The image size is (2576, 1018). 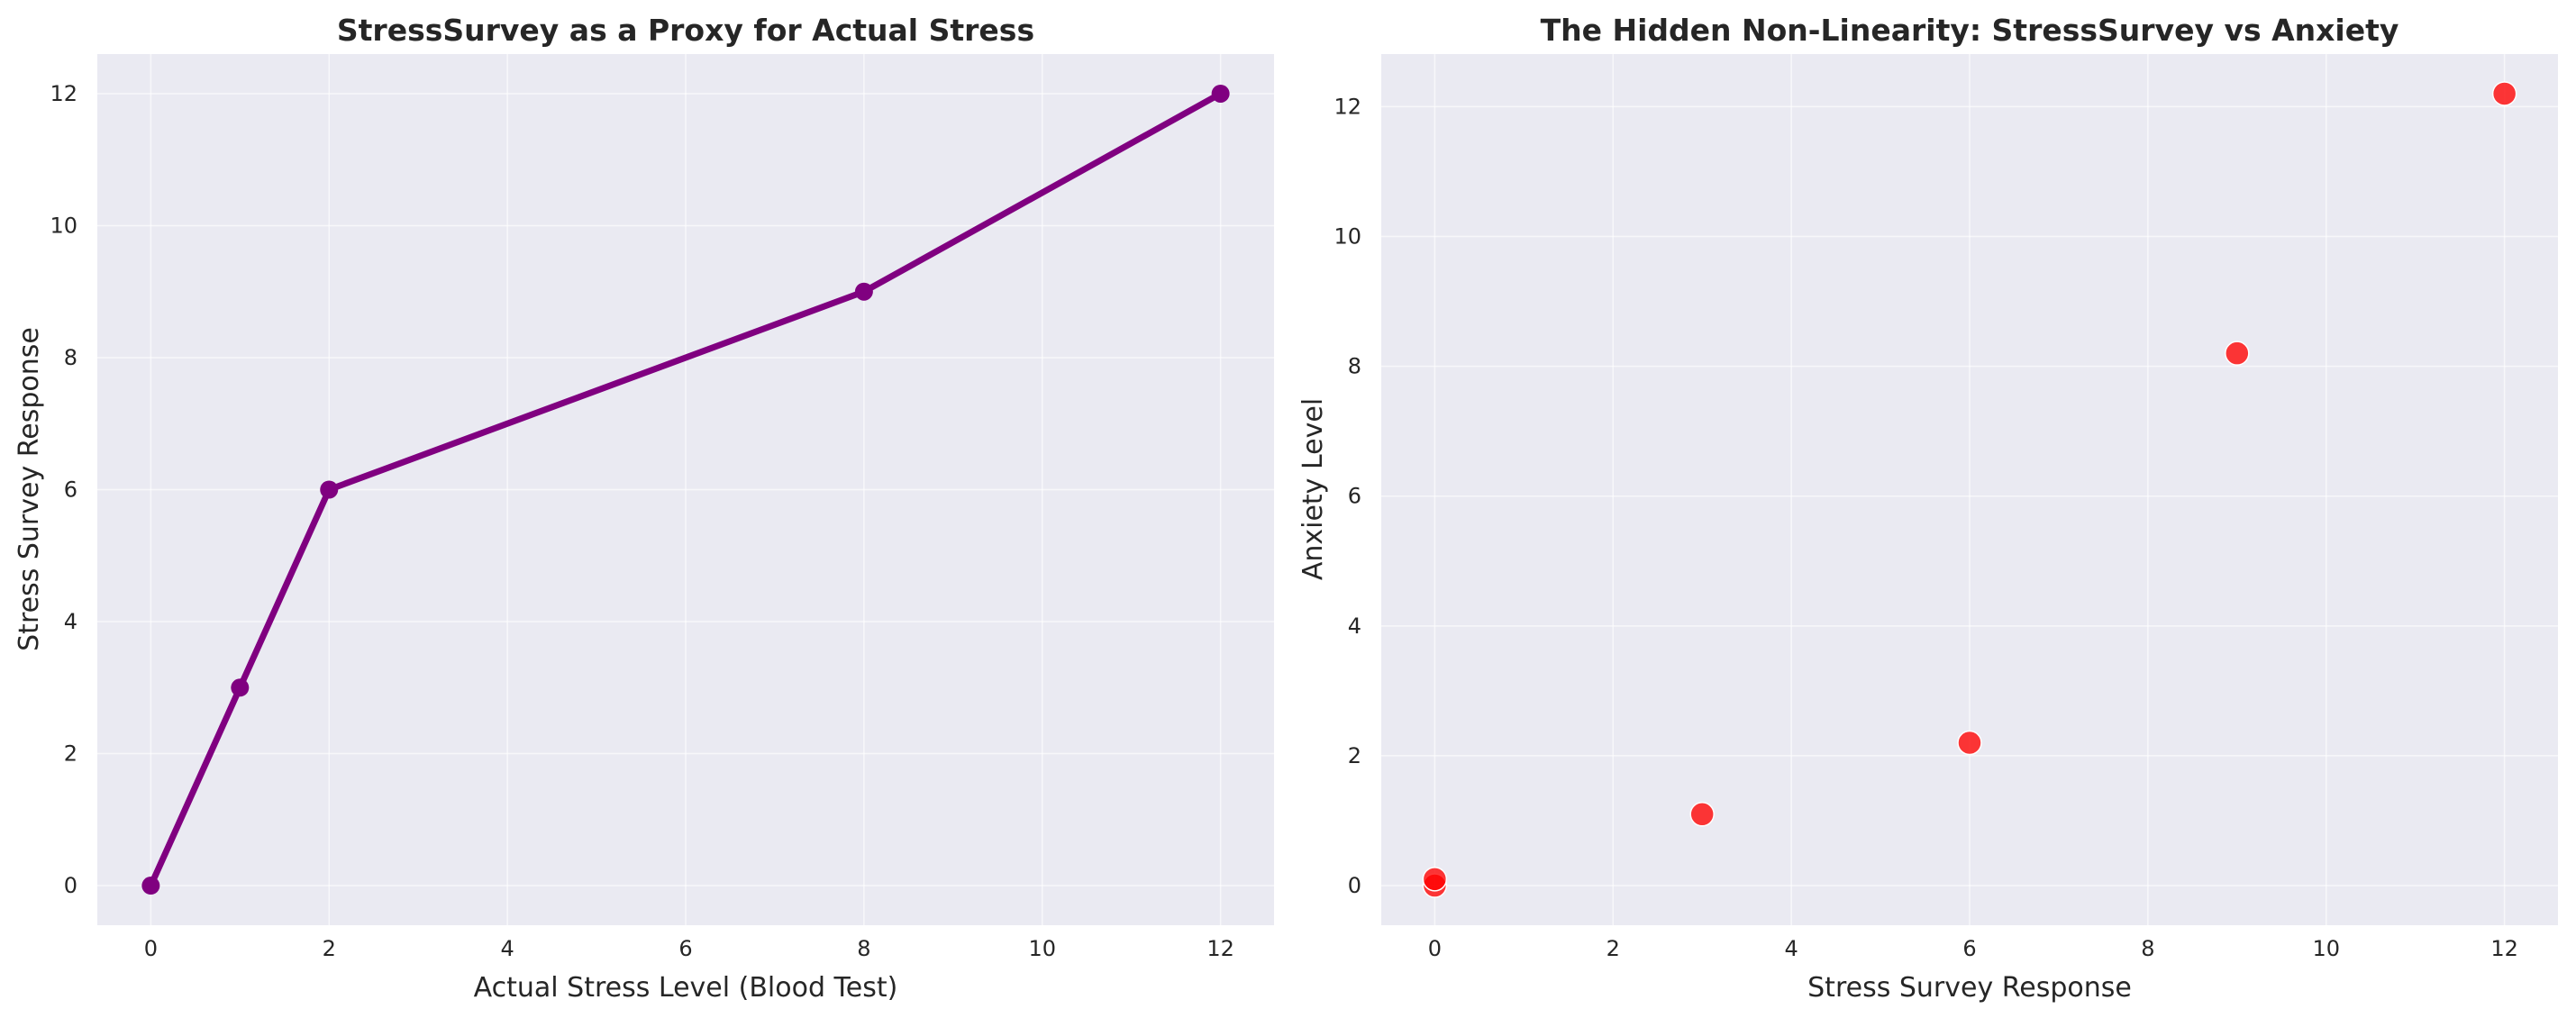 What do you see at coordinates (1969, 988) in the screenshot?
I see `x-axis-label: Stress Survey Response` at bounding box center [1969, 988].